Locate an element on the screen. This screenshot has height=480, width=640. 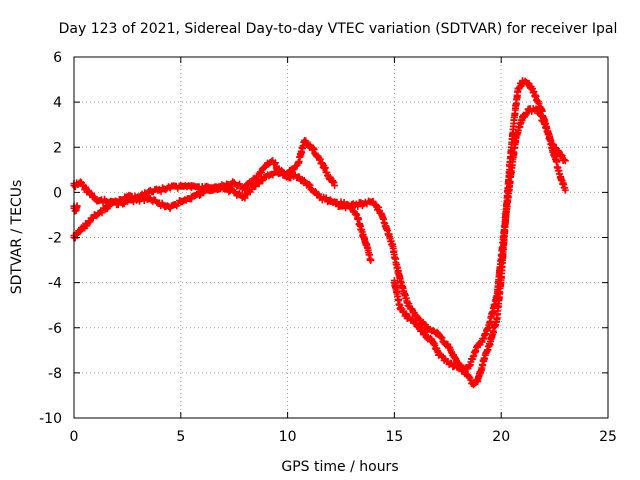
y-tick-label: 2 is located at coordinates (57, 148).